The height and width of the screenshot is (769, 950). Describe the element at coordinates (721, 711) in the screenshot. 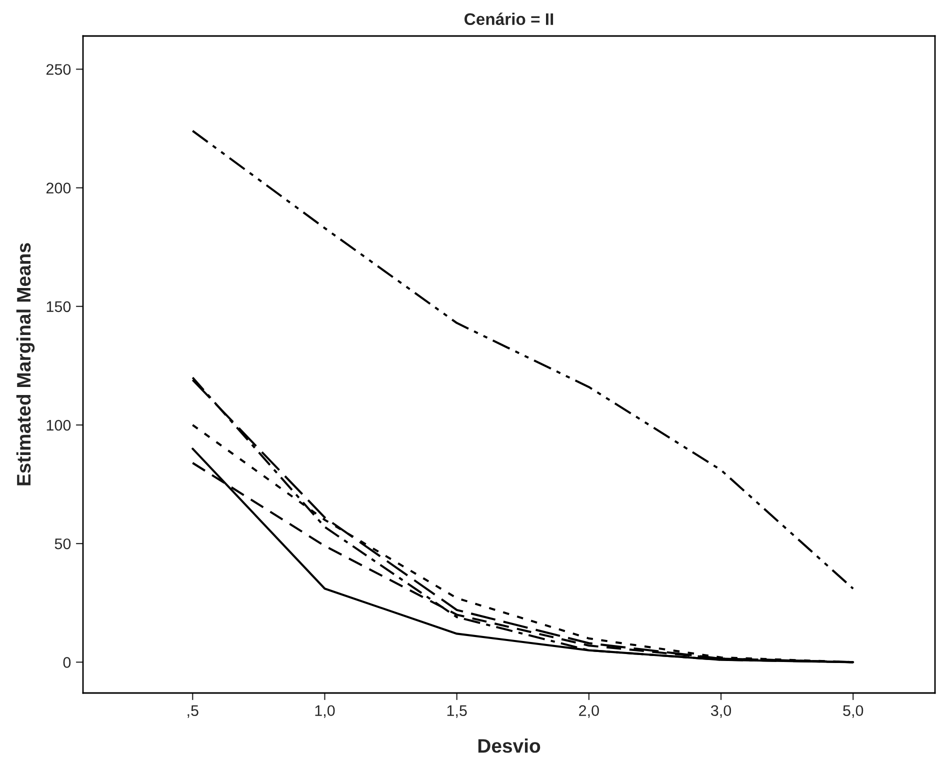

I see `x-tick-label: 3,0` at that location.